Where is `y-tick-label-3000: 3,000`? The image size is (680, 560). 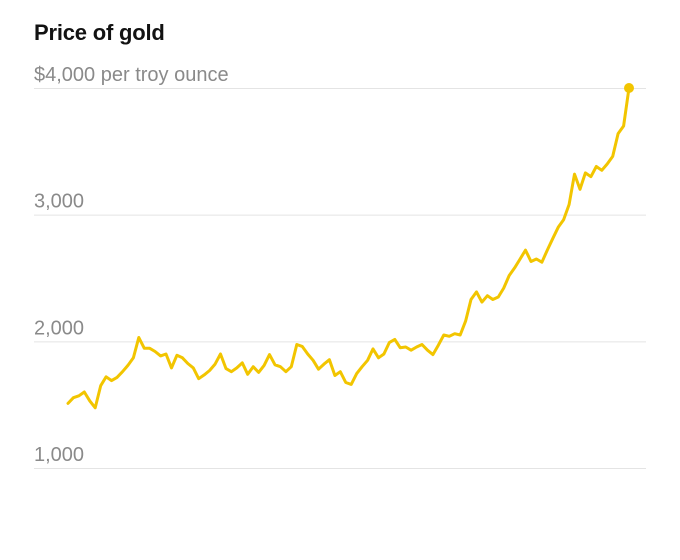
y-tick-label-3000: 3,000 is located at coordinates (59, 202).